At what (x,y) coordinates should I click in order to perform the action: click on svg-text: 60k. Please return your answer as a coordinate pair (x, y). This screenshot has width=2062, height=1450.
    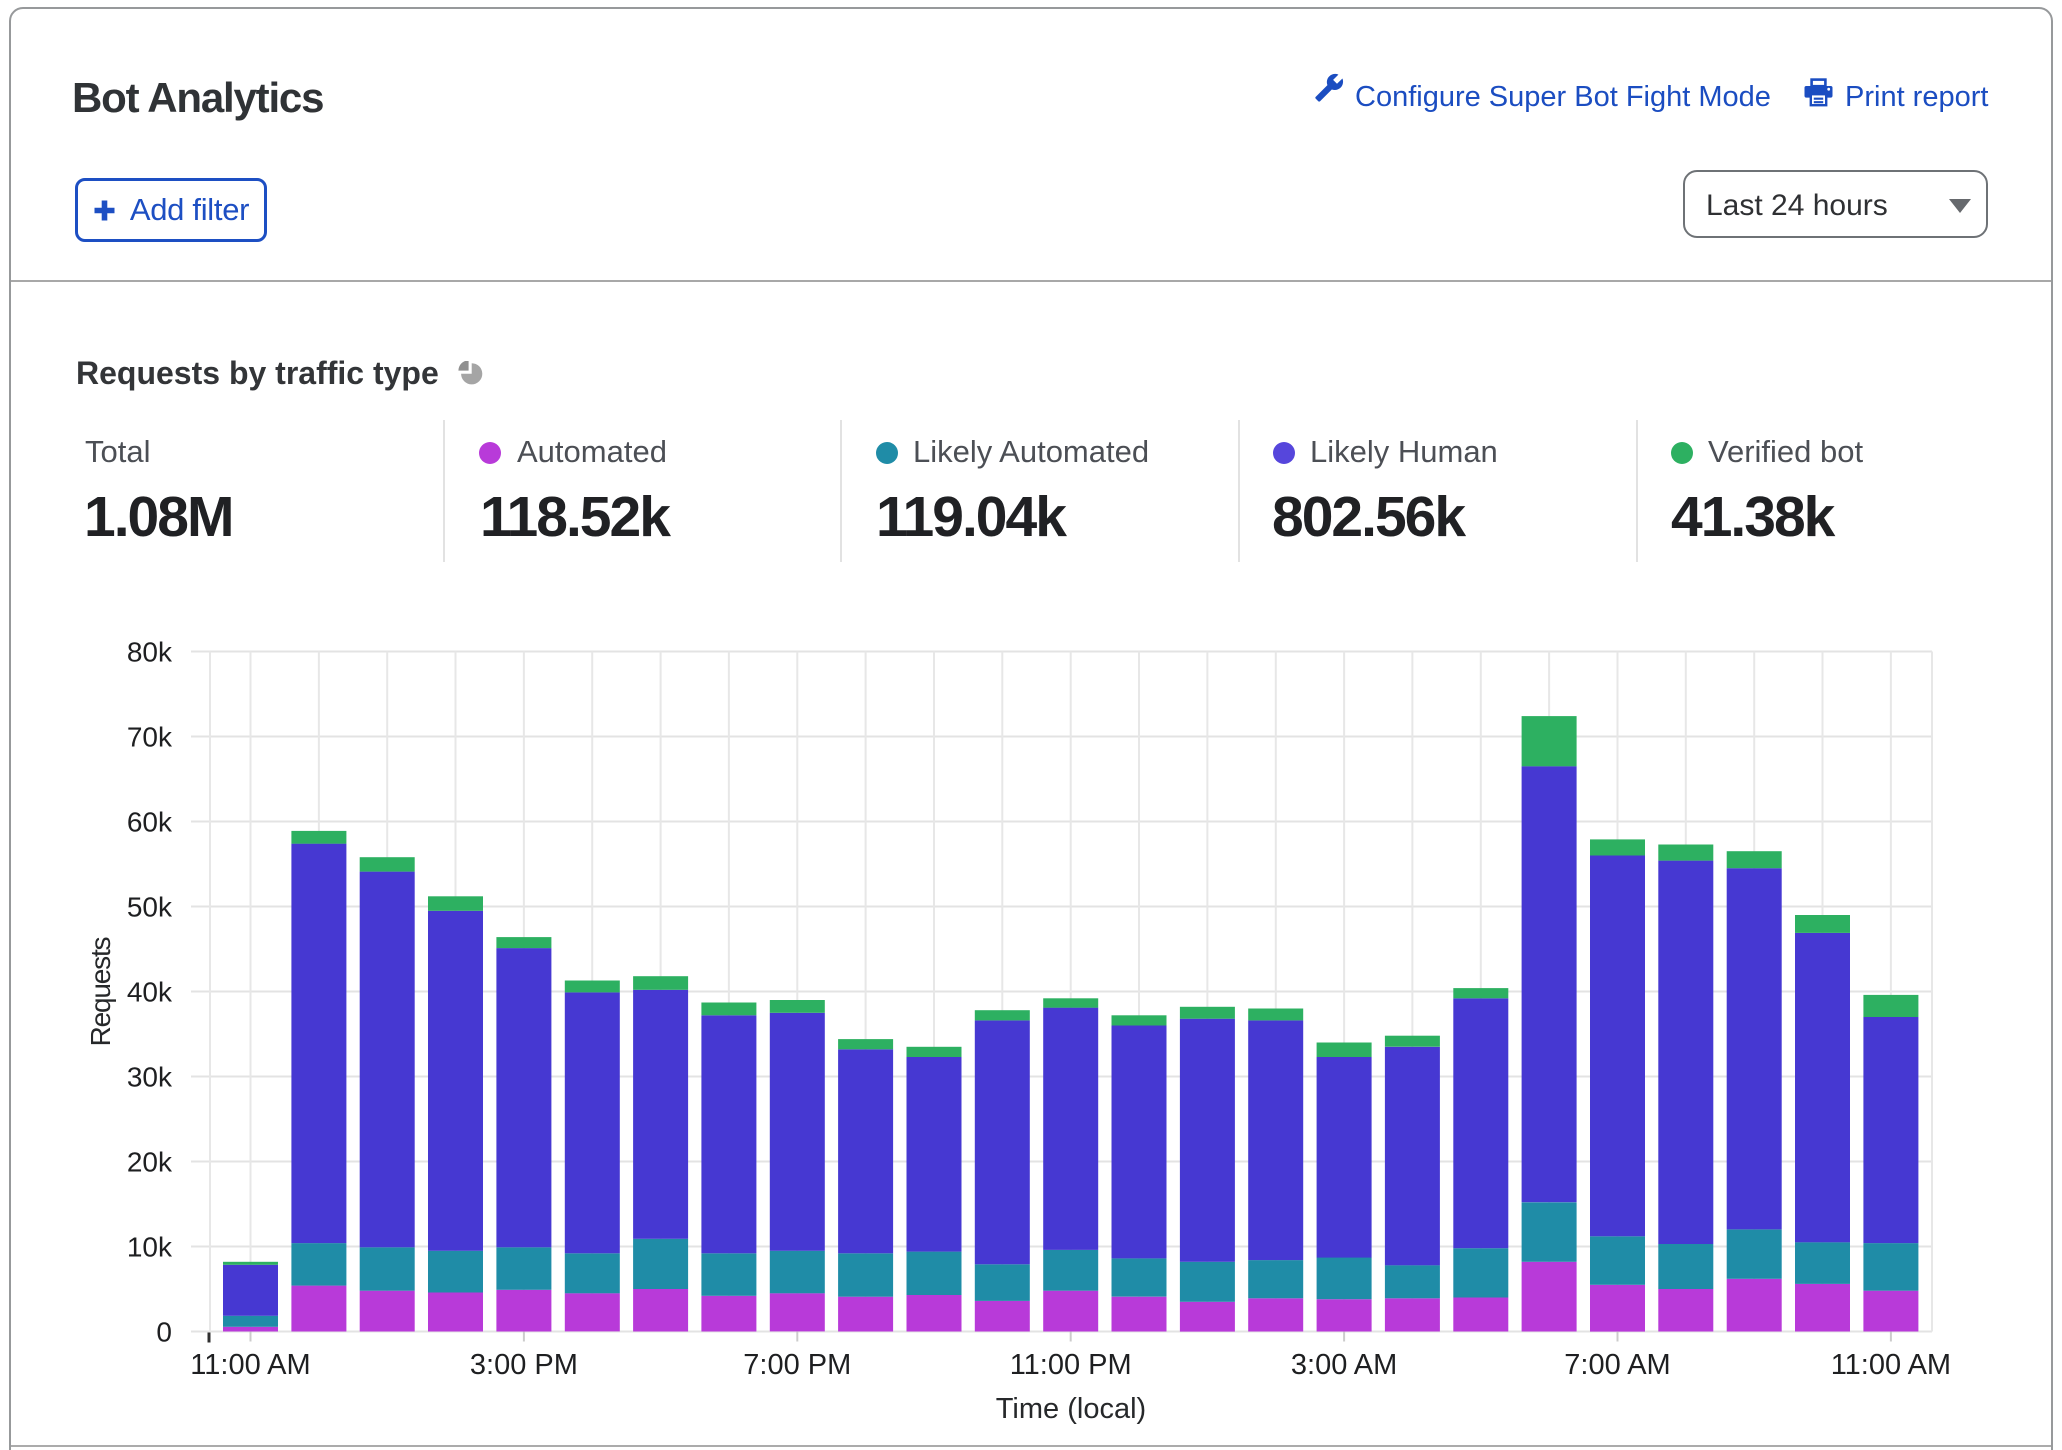
    Looking at the image, I should click on (150, 822).